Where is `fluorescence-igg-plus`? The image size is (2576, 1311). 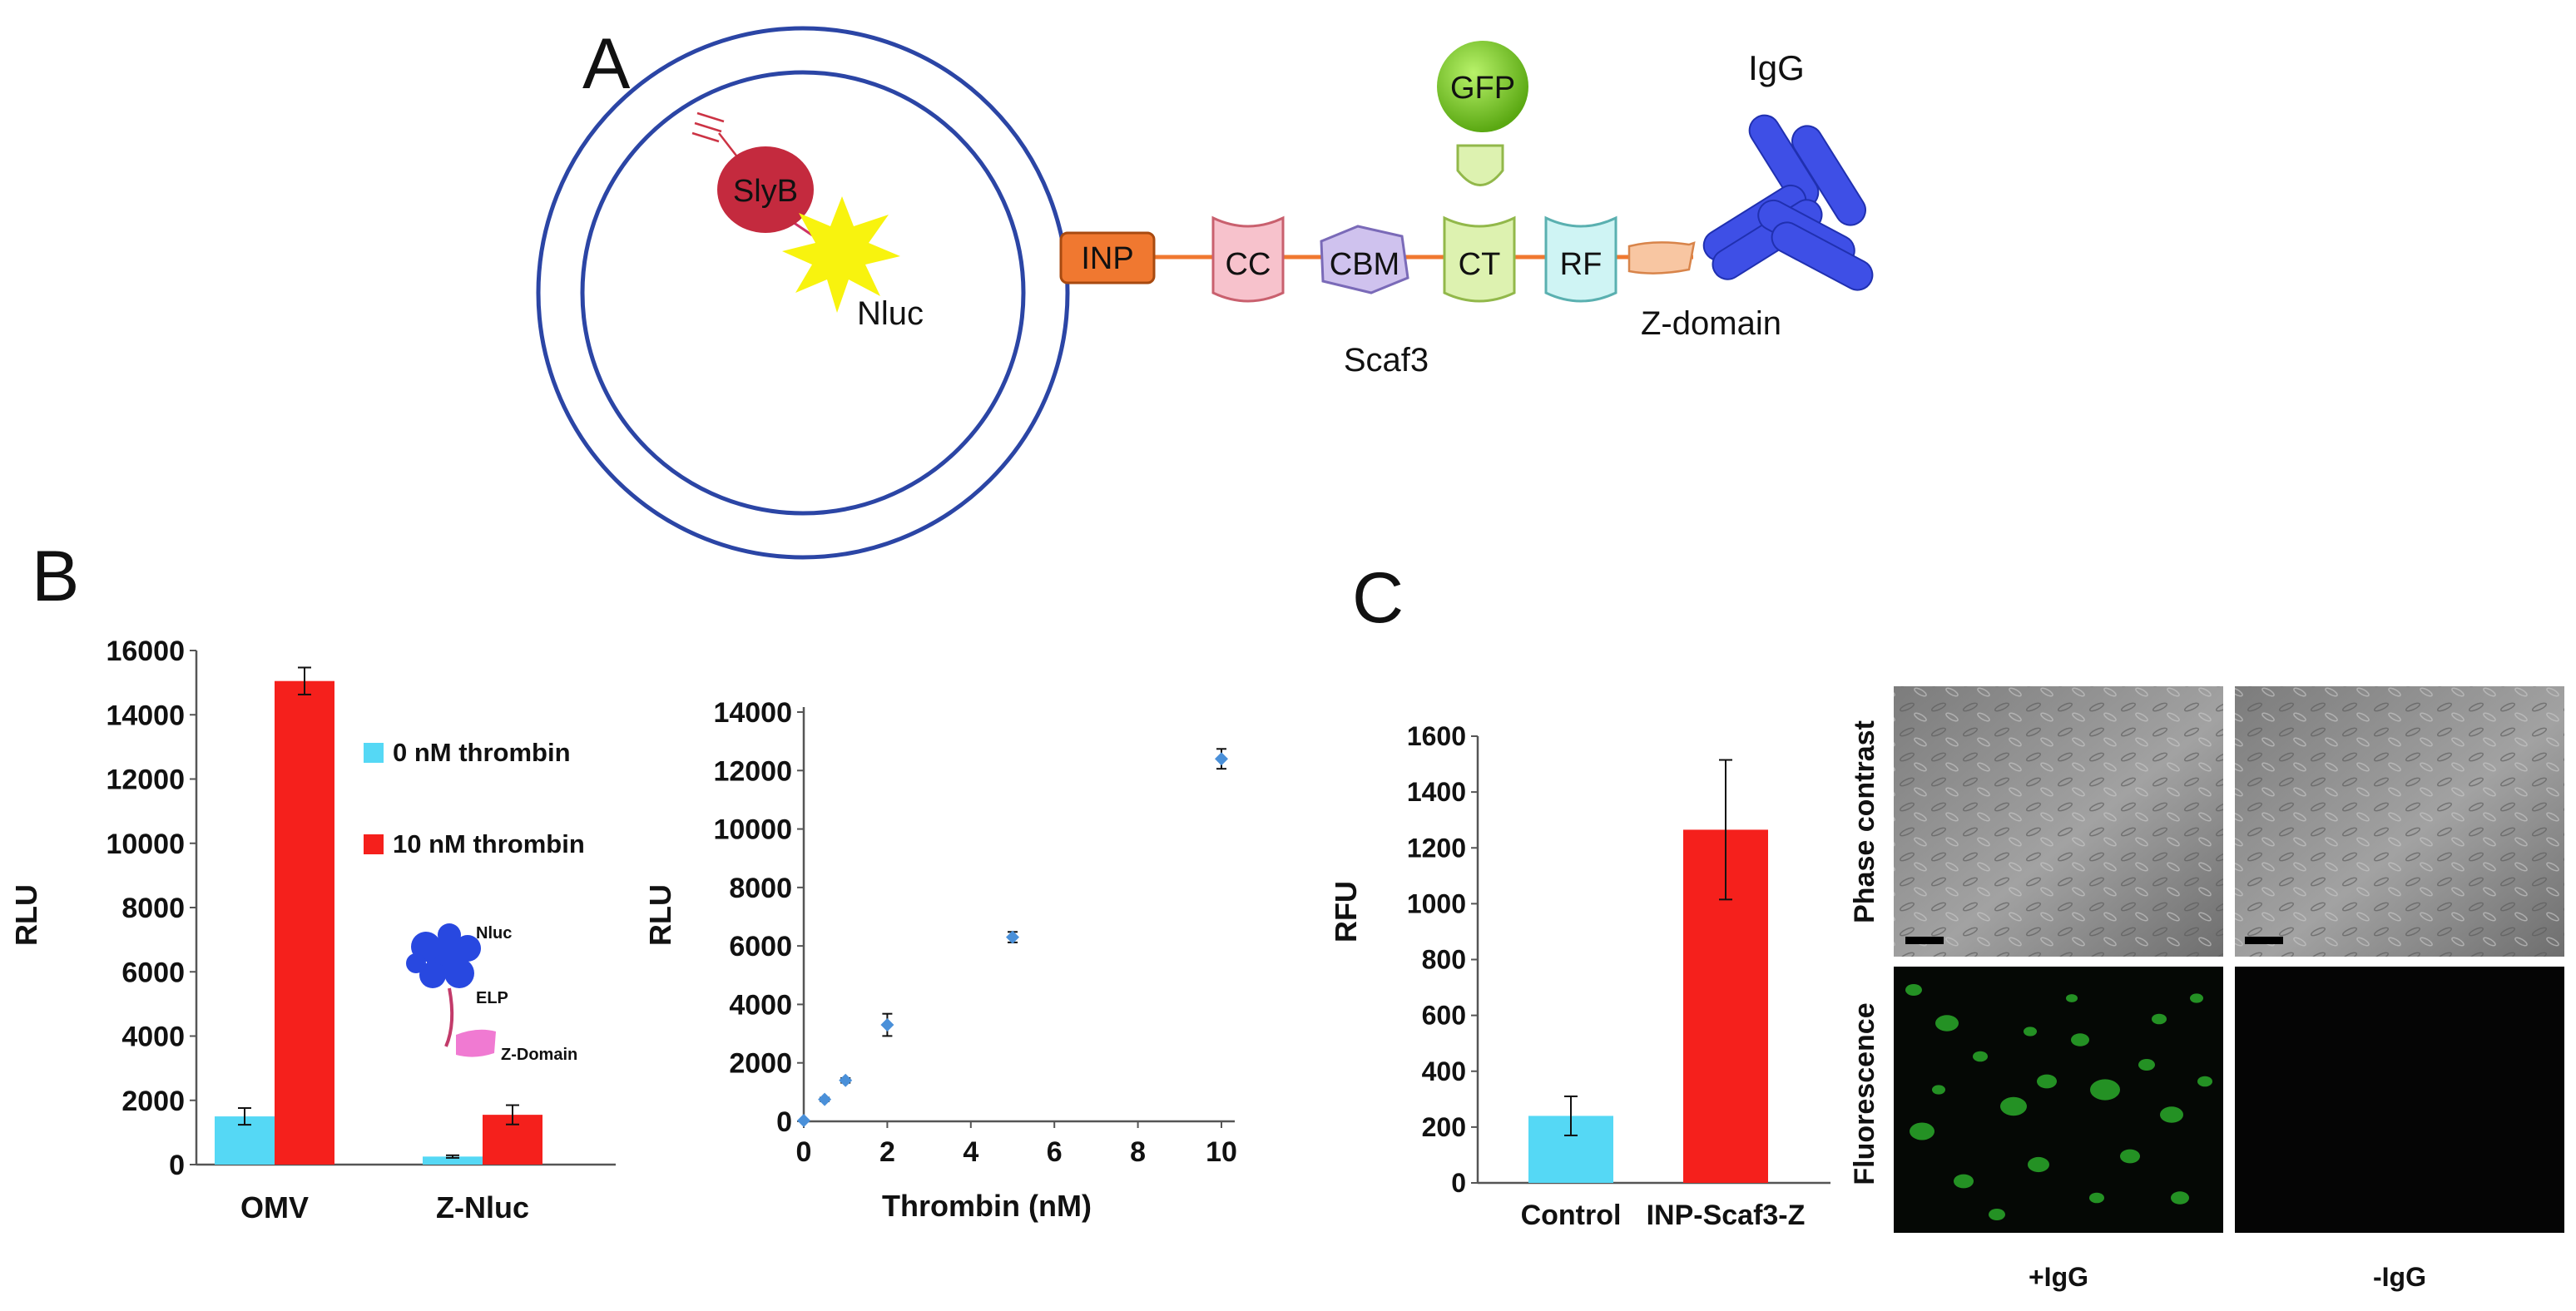
fluorescence-igg-plus is located at coordinates (2059, 1100).